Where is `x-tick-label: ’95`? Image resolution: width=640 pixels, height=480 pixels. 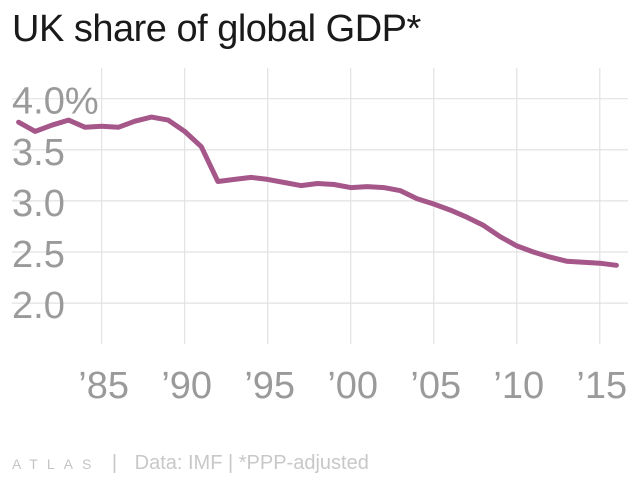 x-tick-label: ’95 is located at coordinates (269, 386).